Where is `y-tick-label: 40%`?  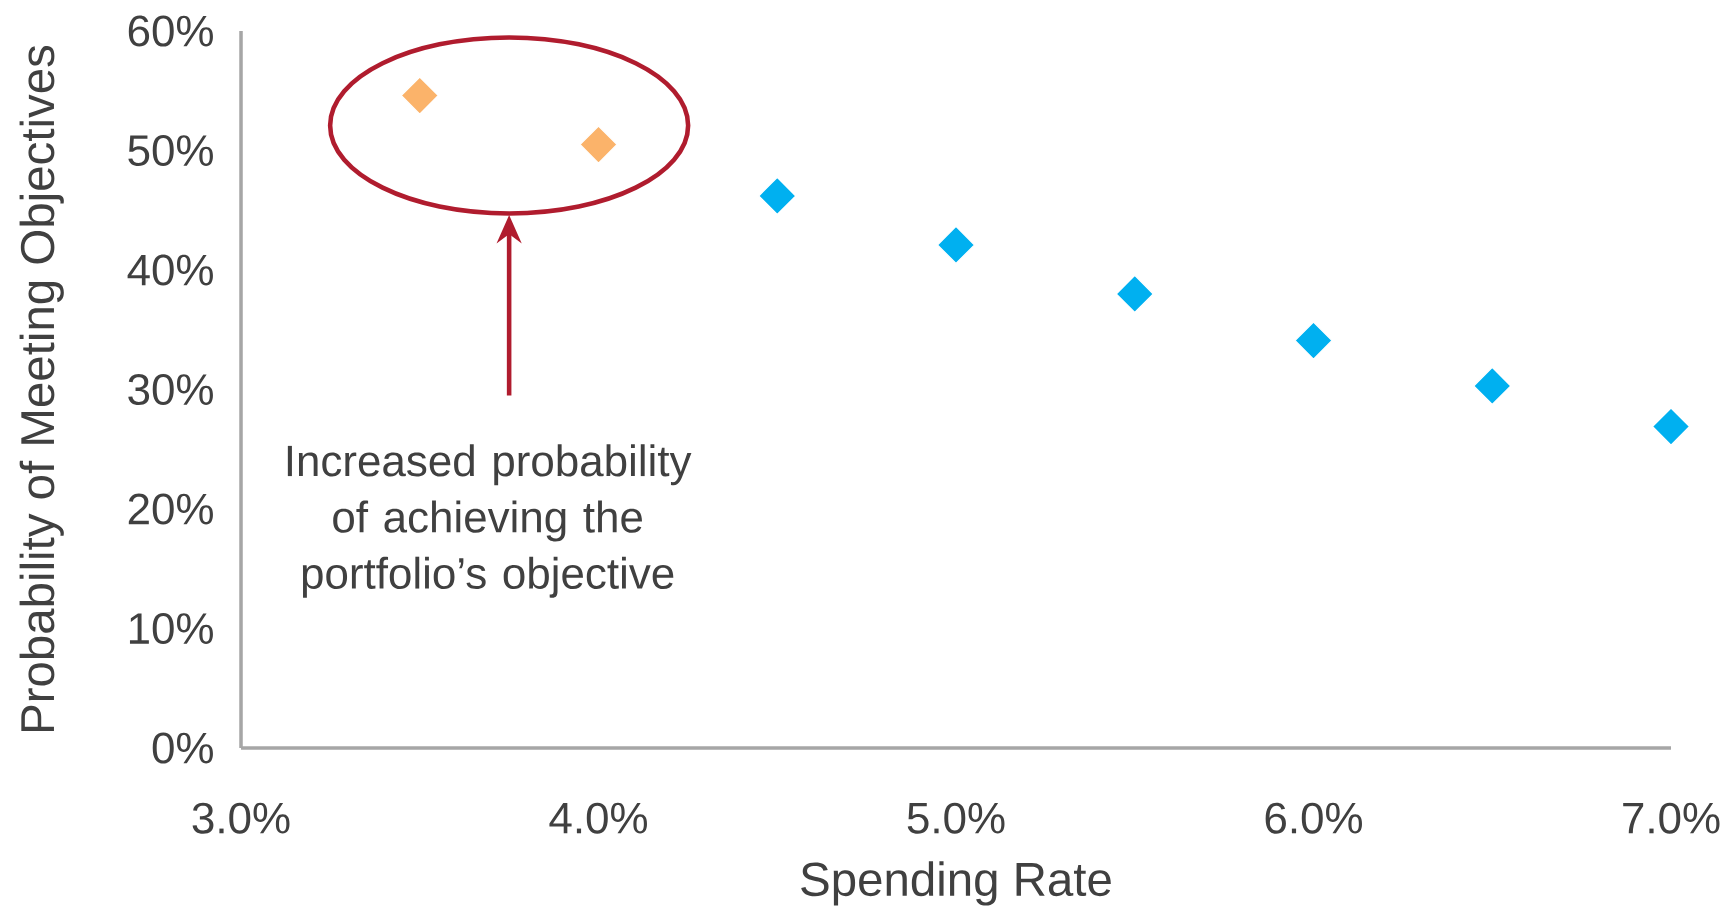 y-tick-label: 40% is located at coordinates (170, 270).